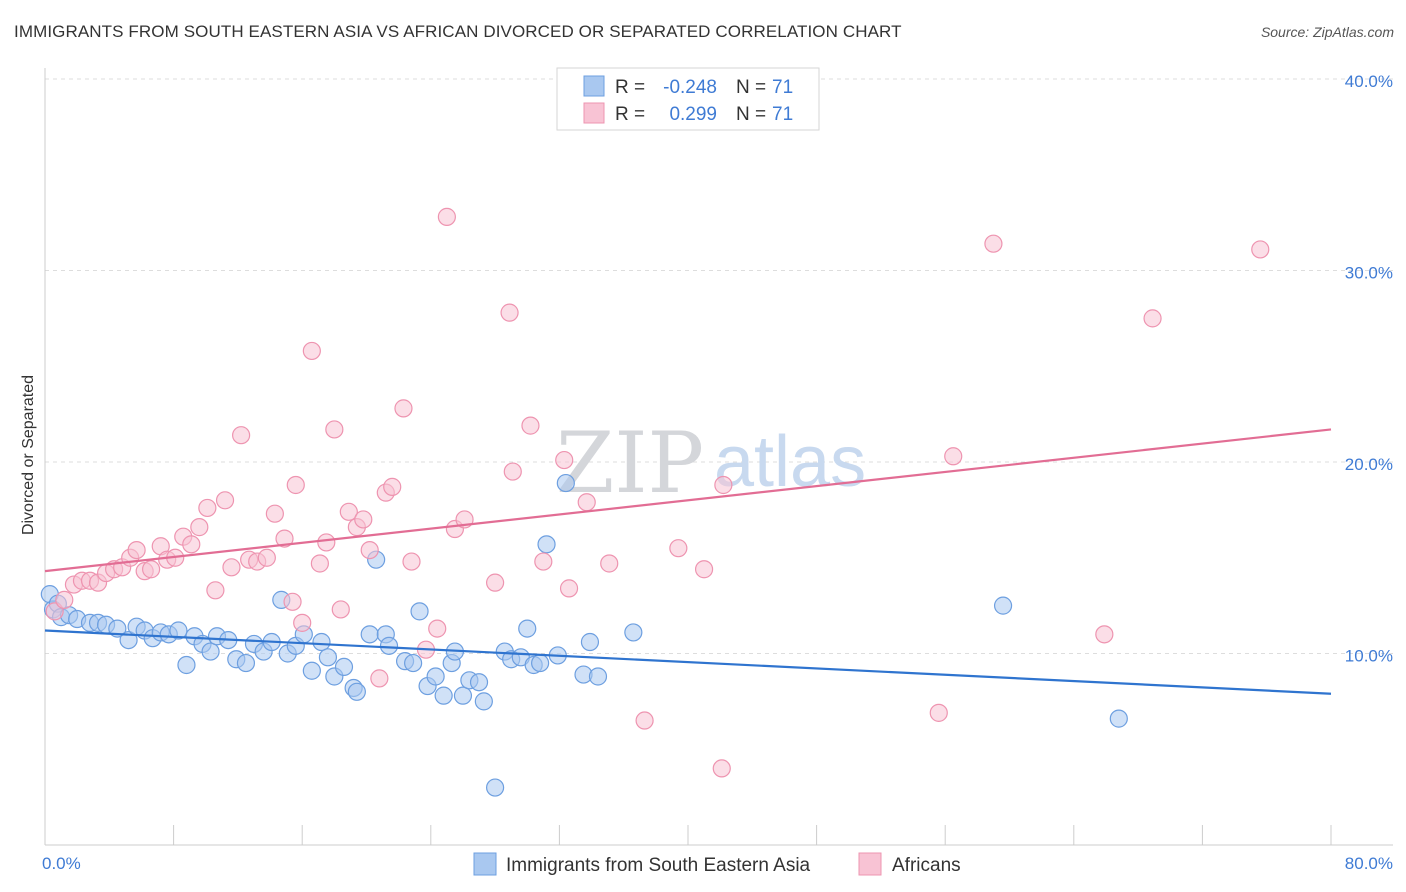 This screenshot has height=892, width=1406. Describe the element at coordinates (782, 87) in the screenshot. I see `legend-n-value-1: 71` at that location.